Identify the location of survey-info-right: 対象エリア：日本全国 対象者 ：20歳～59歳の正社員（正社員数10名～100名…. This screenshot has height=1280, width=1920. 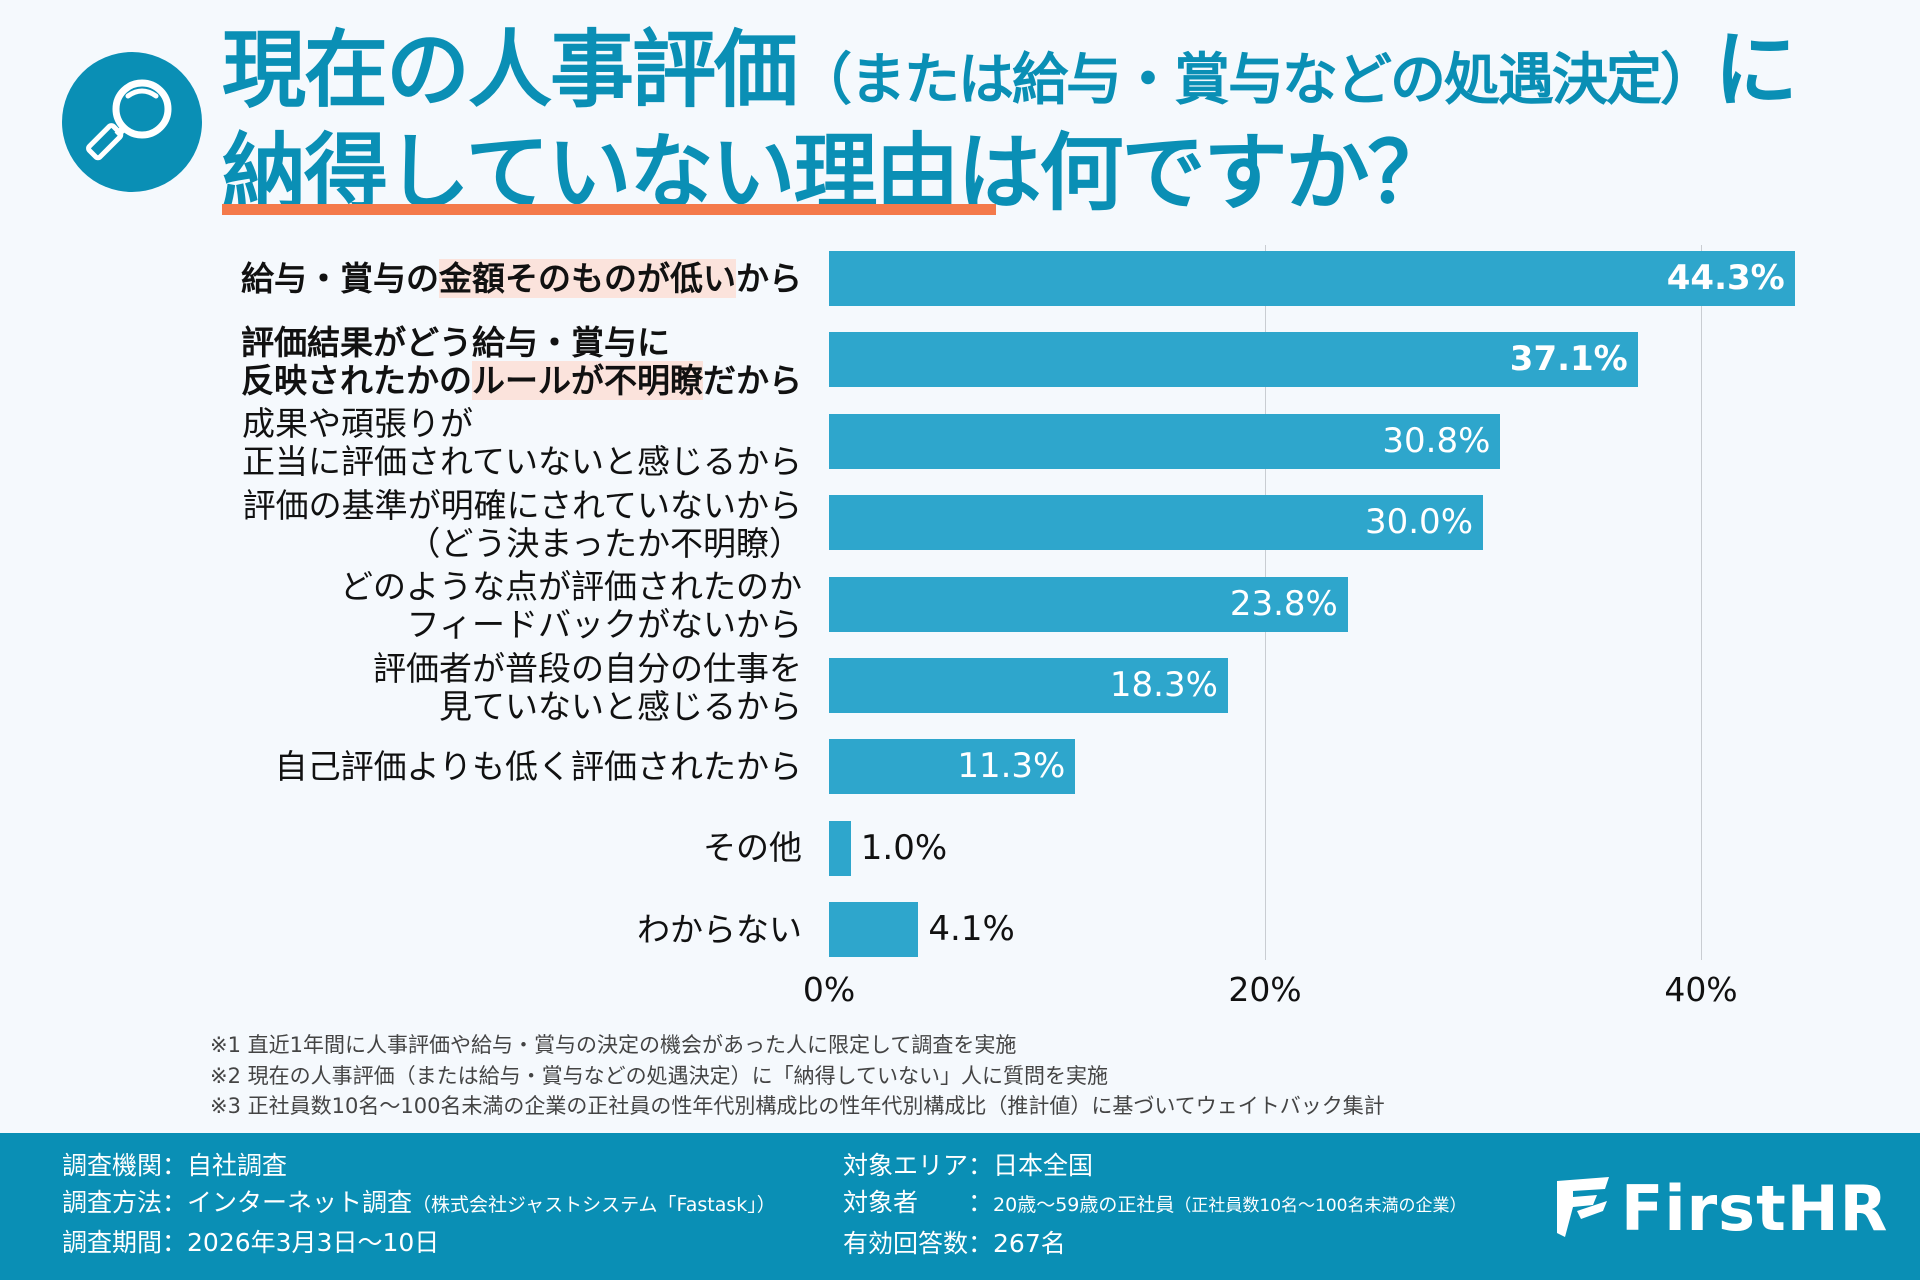
(1154, 1204).